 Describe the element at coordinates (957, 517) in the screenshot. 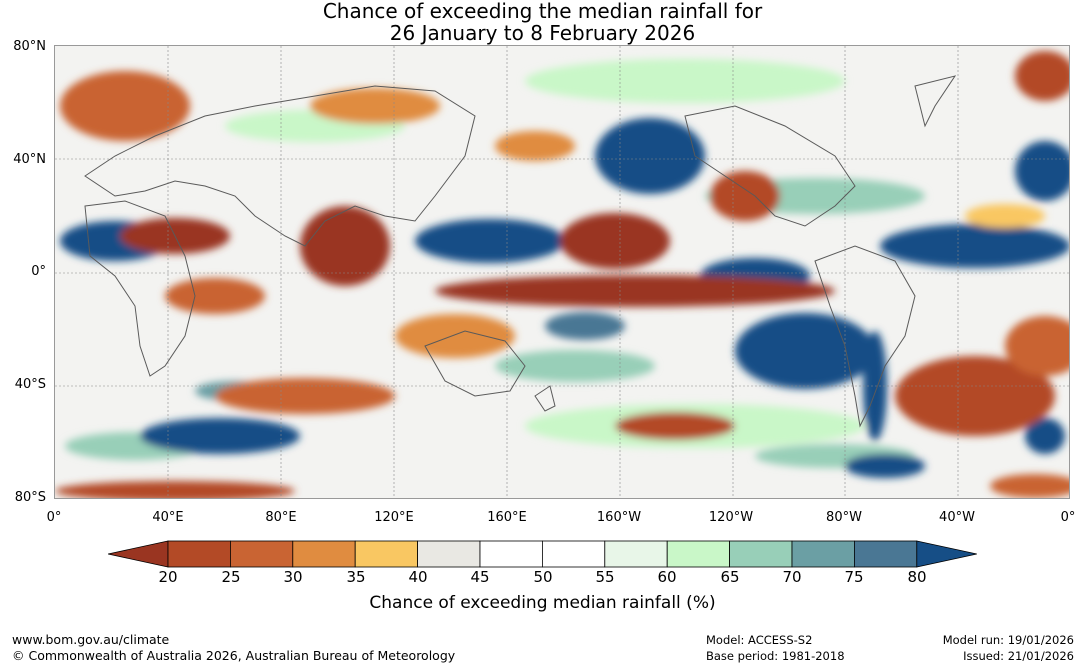

I see `lon-label-40w: 40°W` at that location.